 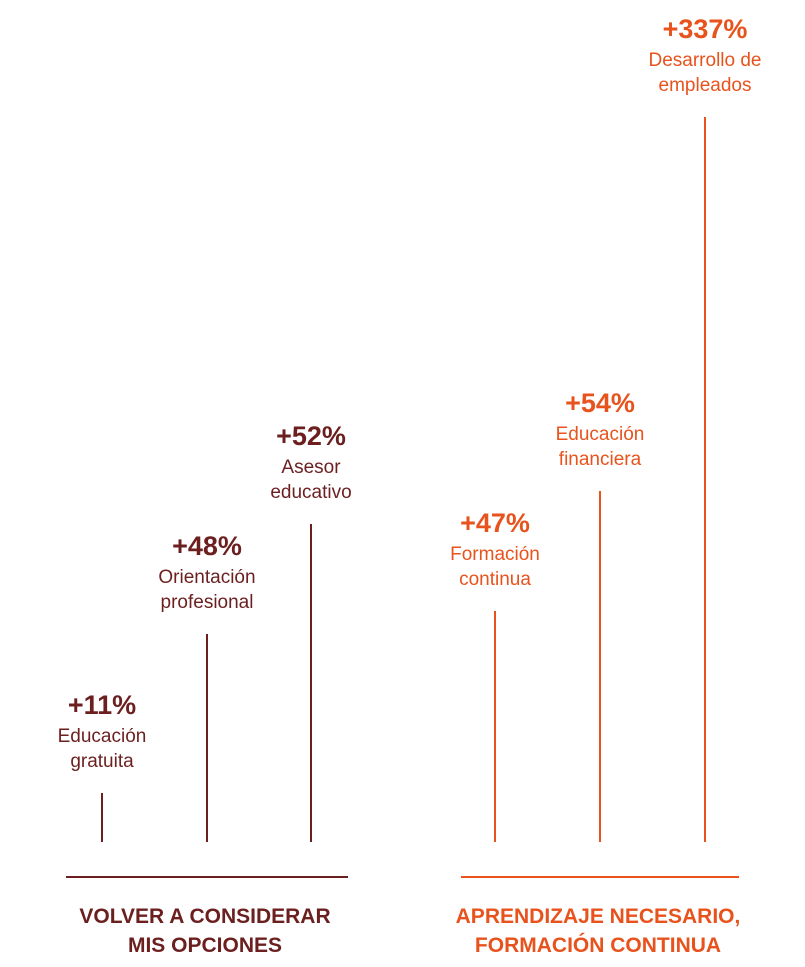 I want to click on category-label-2-2-line-1: Educación, so click(x=600, y=434).